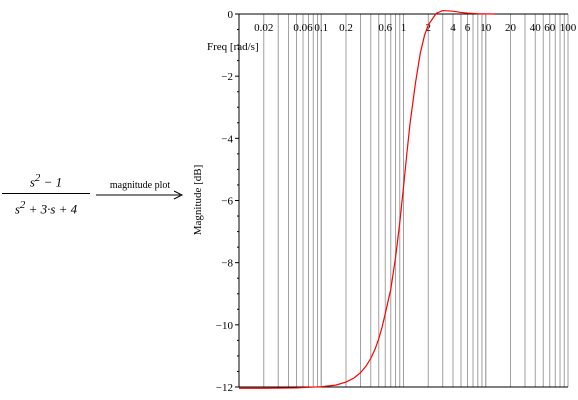  What do you see at coordinates (303, 28) in the screenshot?
I see `x-tick-label: 0.06` at bounding box center [303, 28].